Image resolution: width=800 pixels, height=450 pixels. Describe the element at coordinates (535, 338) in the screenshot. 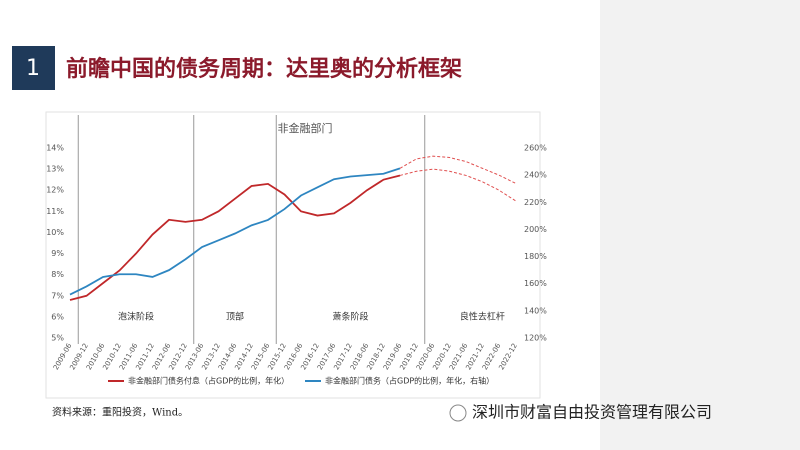

I see `y2-tick-label: 120%` at that location.